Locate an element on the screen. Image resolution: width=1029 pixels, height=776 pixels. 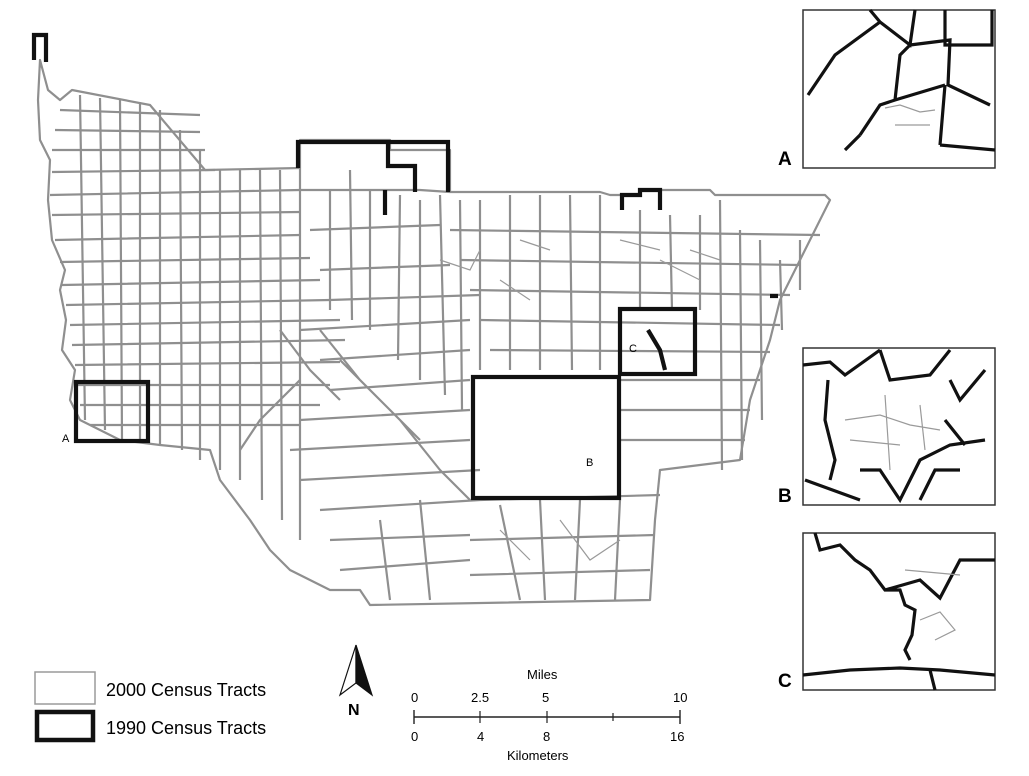
tract-subdivisions-2000 is located at coordinates (580, 400).